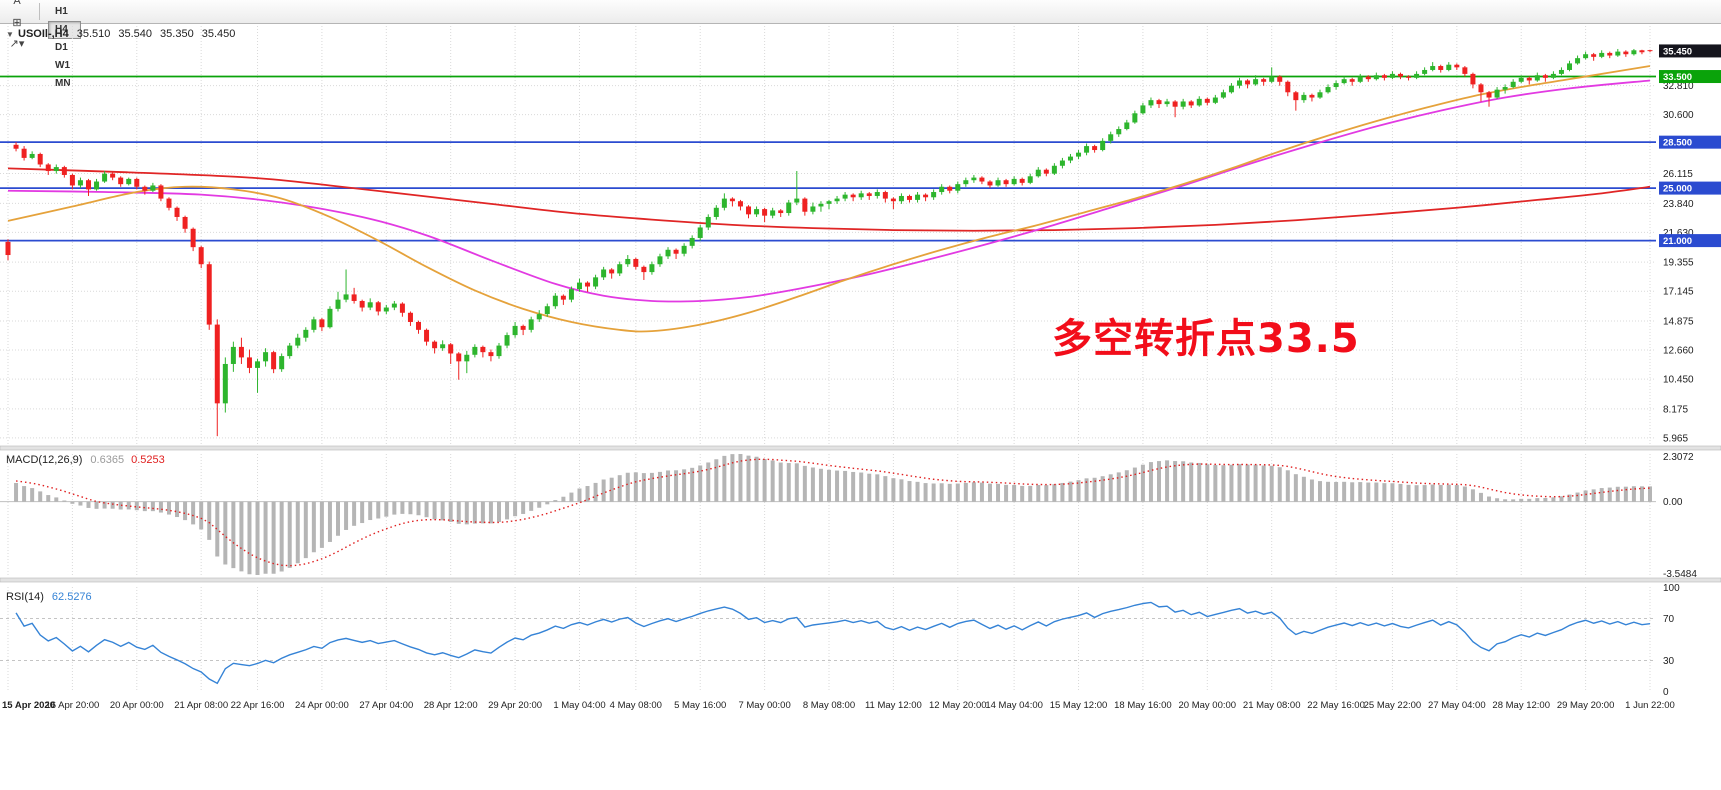 Image resolution: width=1721 pixels, height=790 pixels. Describe the element at coordinates (1677, 189) in the screenshot. I see `price-badge-label: 25.000` at that location.